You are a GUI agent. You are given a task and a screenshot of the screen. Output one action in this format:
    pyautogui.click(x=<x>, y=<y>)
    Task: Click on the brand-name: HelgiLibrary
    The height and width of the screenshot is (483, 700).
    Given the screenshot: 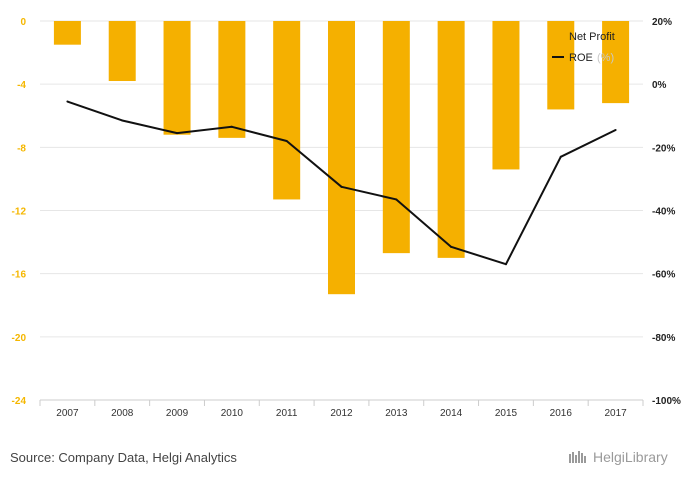 What is the action you would take?
    pyautogui.click(x=630, y=457)
    